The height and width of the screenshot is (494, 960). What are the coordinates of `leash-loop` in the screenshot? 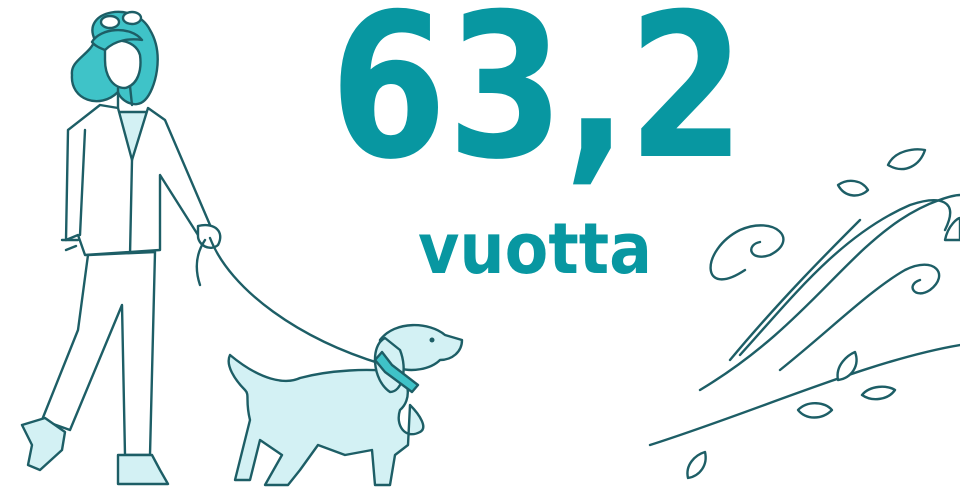 It's located at (201, 262).